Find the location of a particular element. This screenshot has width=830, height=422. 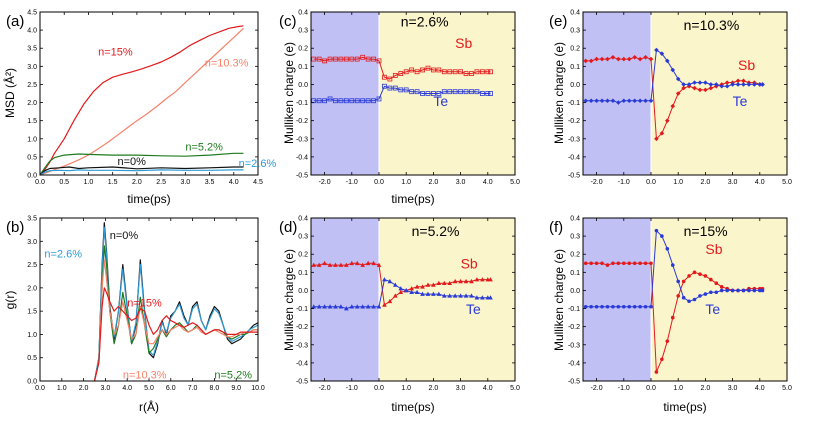

series-annotation: n=15% is located at coordinates (115, 52).